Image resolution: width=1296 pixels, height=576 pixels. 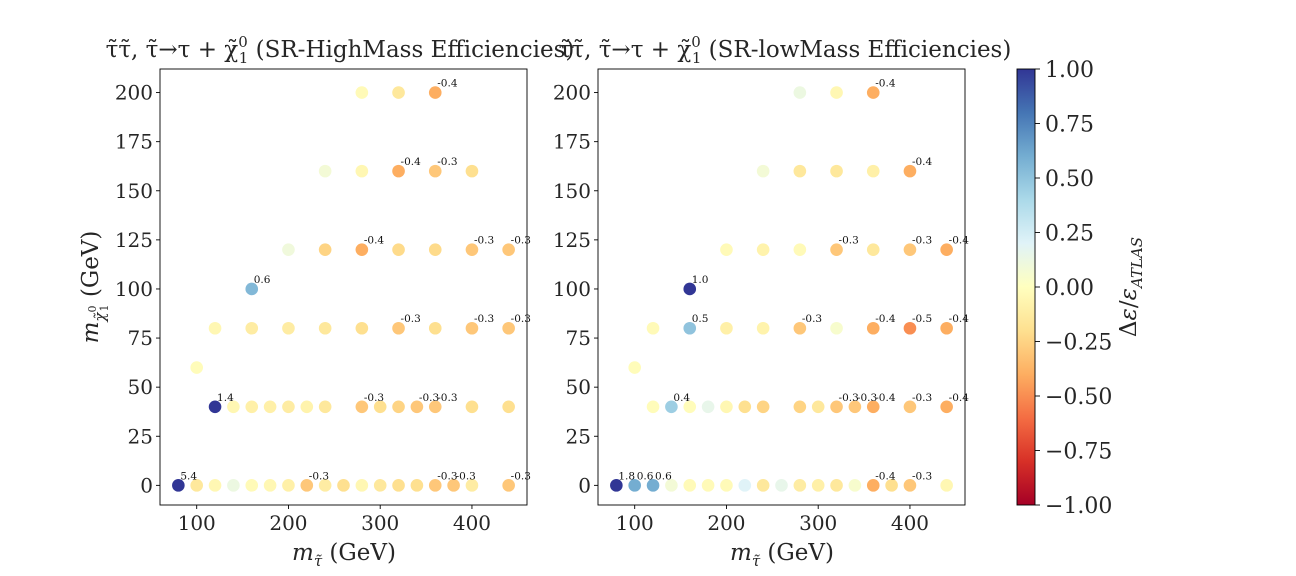 I want to click on y-tick-label: 175, so click(x=572, y=142).